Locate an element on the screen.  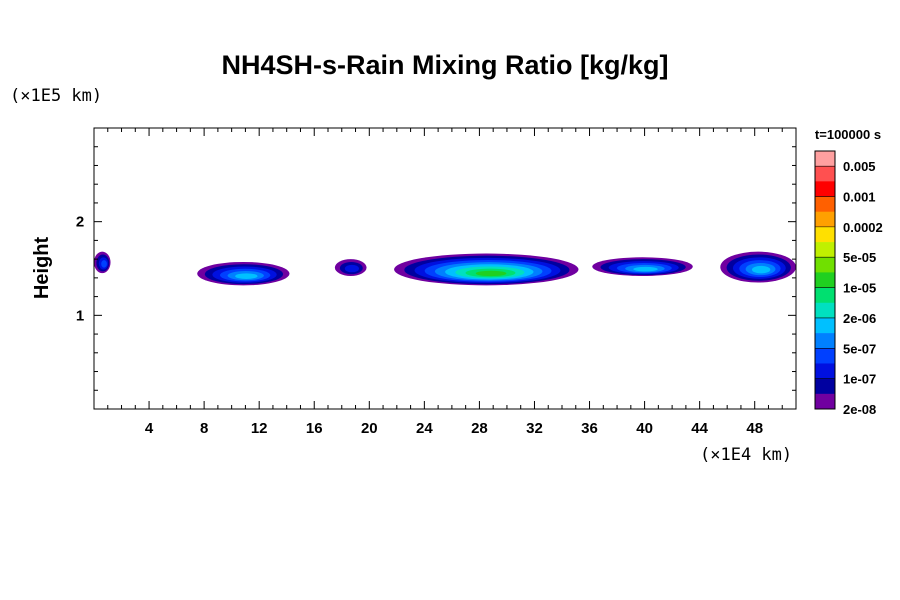
x-unit-label: (×1E4 km) is located at coordinates (746, 455).